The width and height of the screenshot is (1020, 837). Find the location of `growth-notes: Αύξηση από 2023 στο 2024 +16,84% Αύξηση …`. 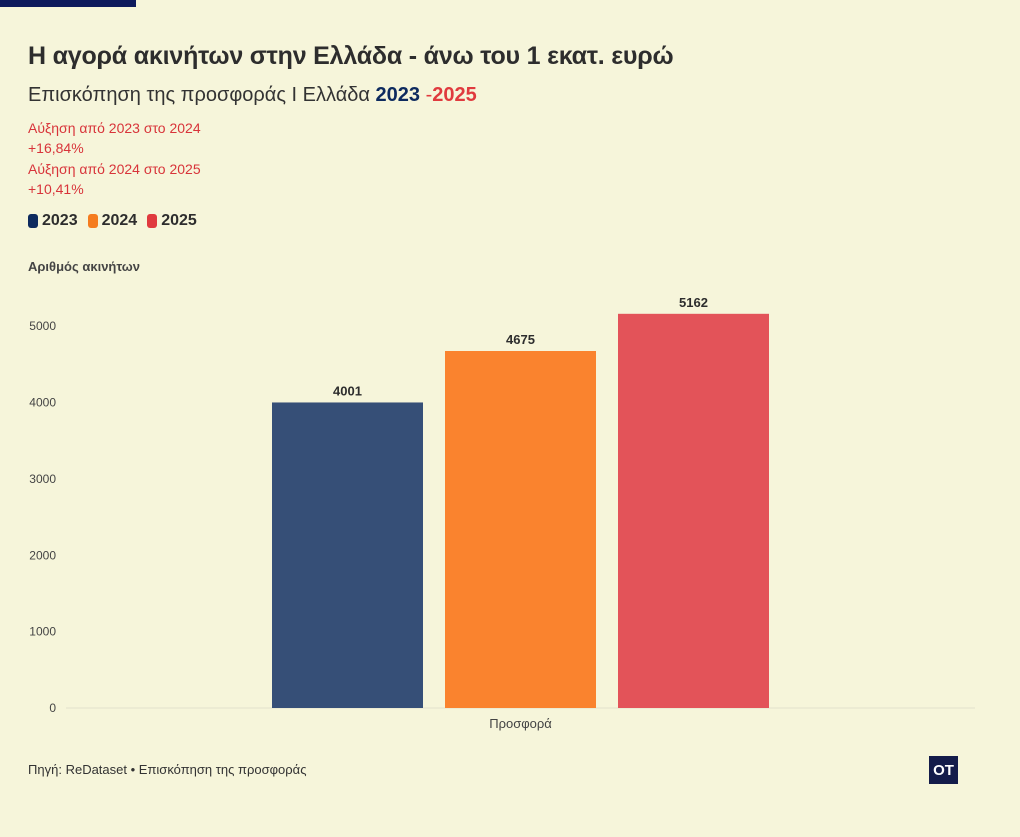

growth-notes: Αύξηση από 2023 στο 2024 +16,84% Αύξηση … is located at coordinates (114, 158).